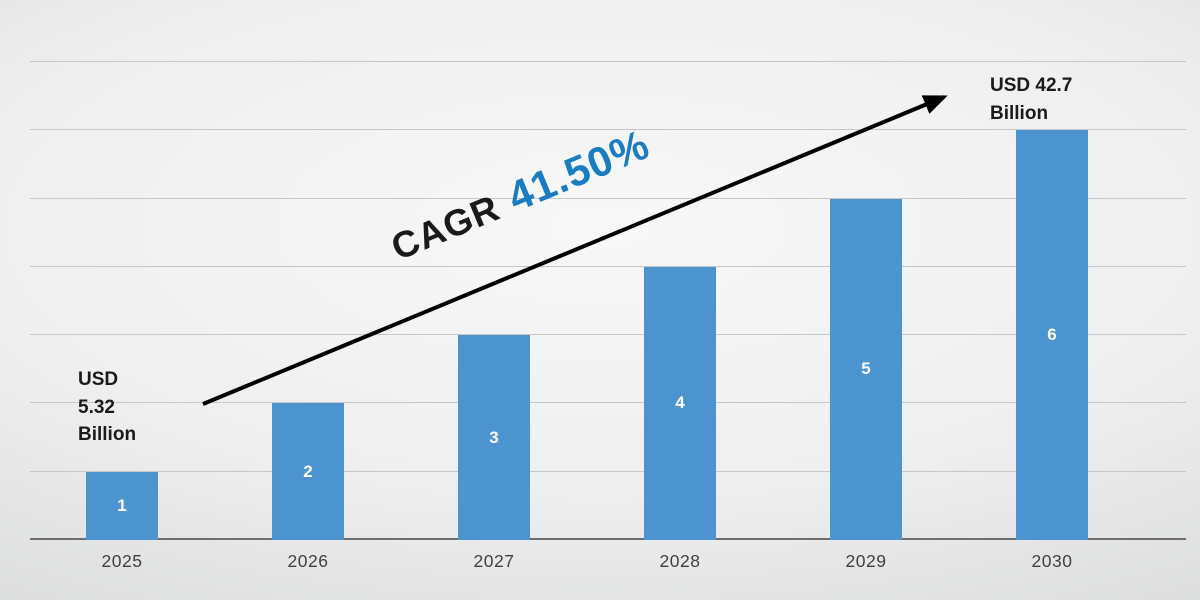 This screenshot has height=600, width=1200. I want to click on bar-value-label: 6, so click(1052, 335).